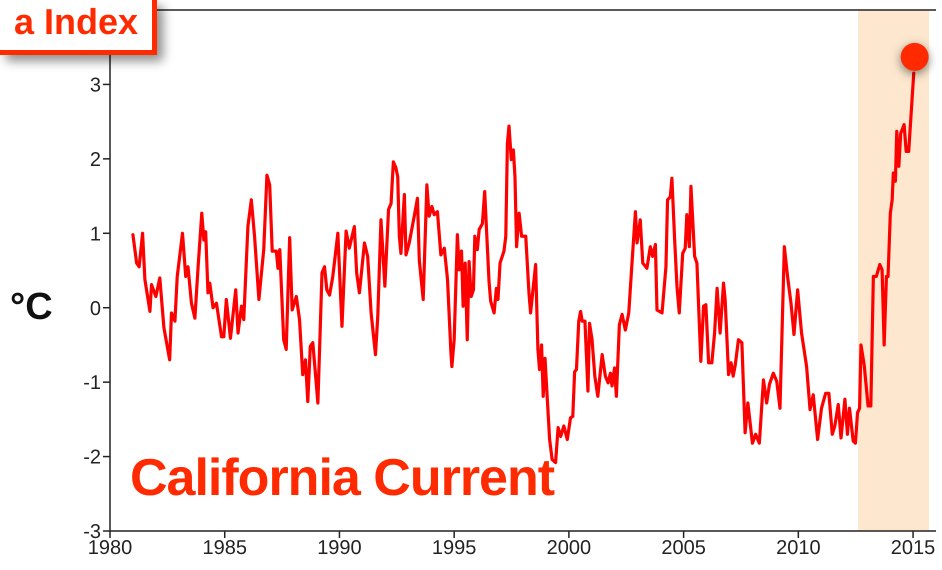 This screenshot has height=570, width=942. I want to click on x-tick-label: 2005, so click(683, 548).